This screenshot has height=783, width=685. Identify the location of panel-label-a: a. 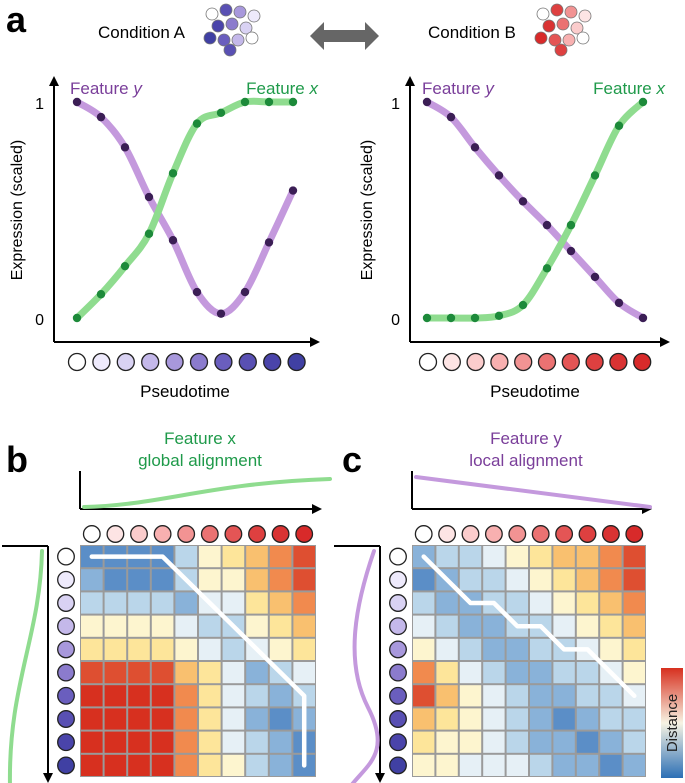
(16, 20).